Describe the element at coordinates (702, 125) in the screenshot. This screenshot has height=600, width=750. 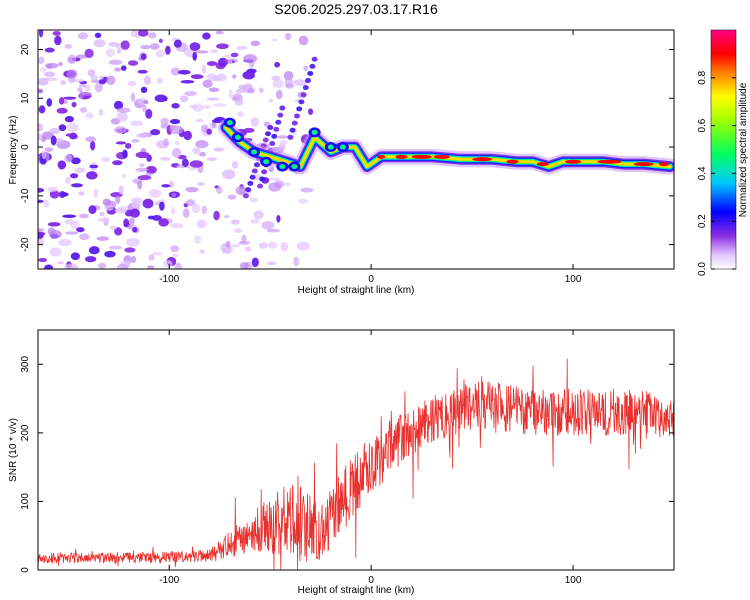
I see `colorbar-tick-label: 0.6` at that location.